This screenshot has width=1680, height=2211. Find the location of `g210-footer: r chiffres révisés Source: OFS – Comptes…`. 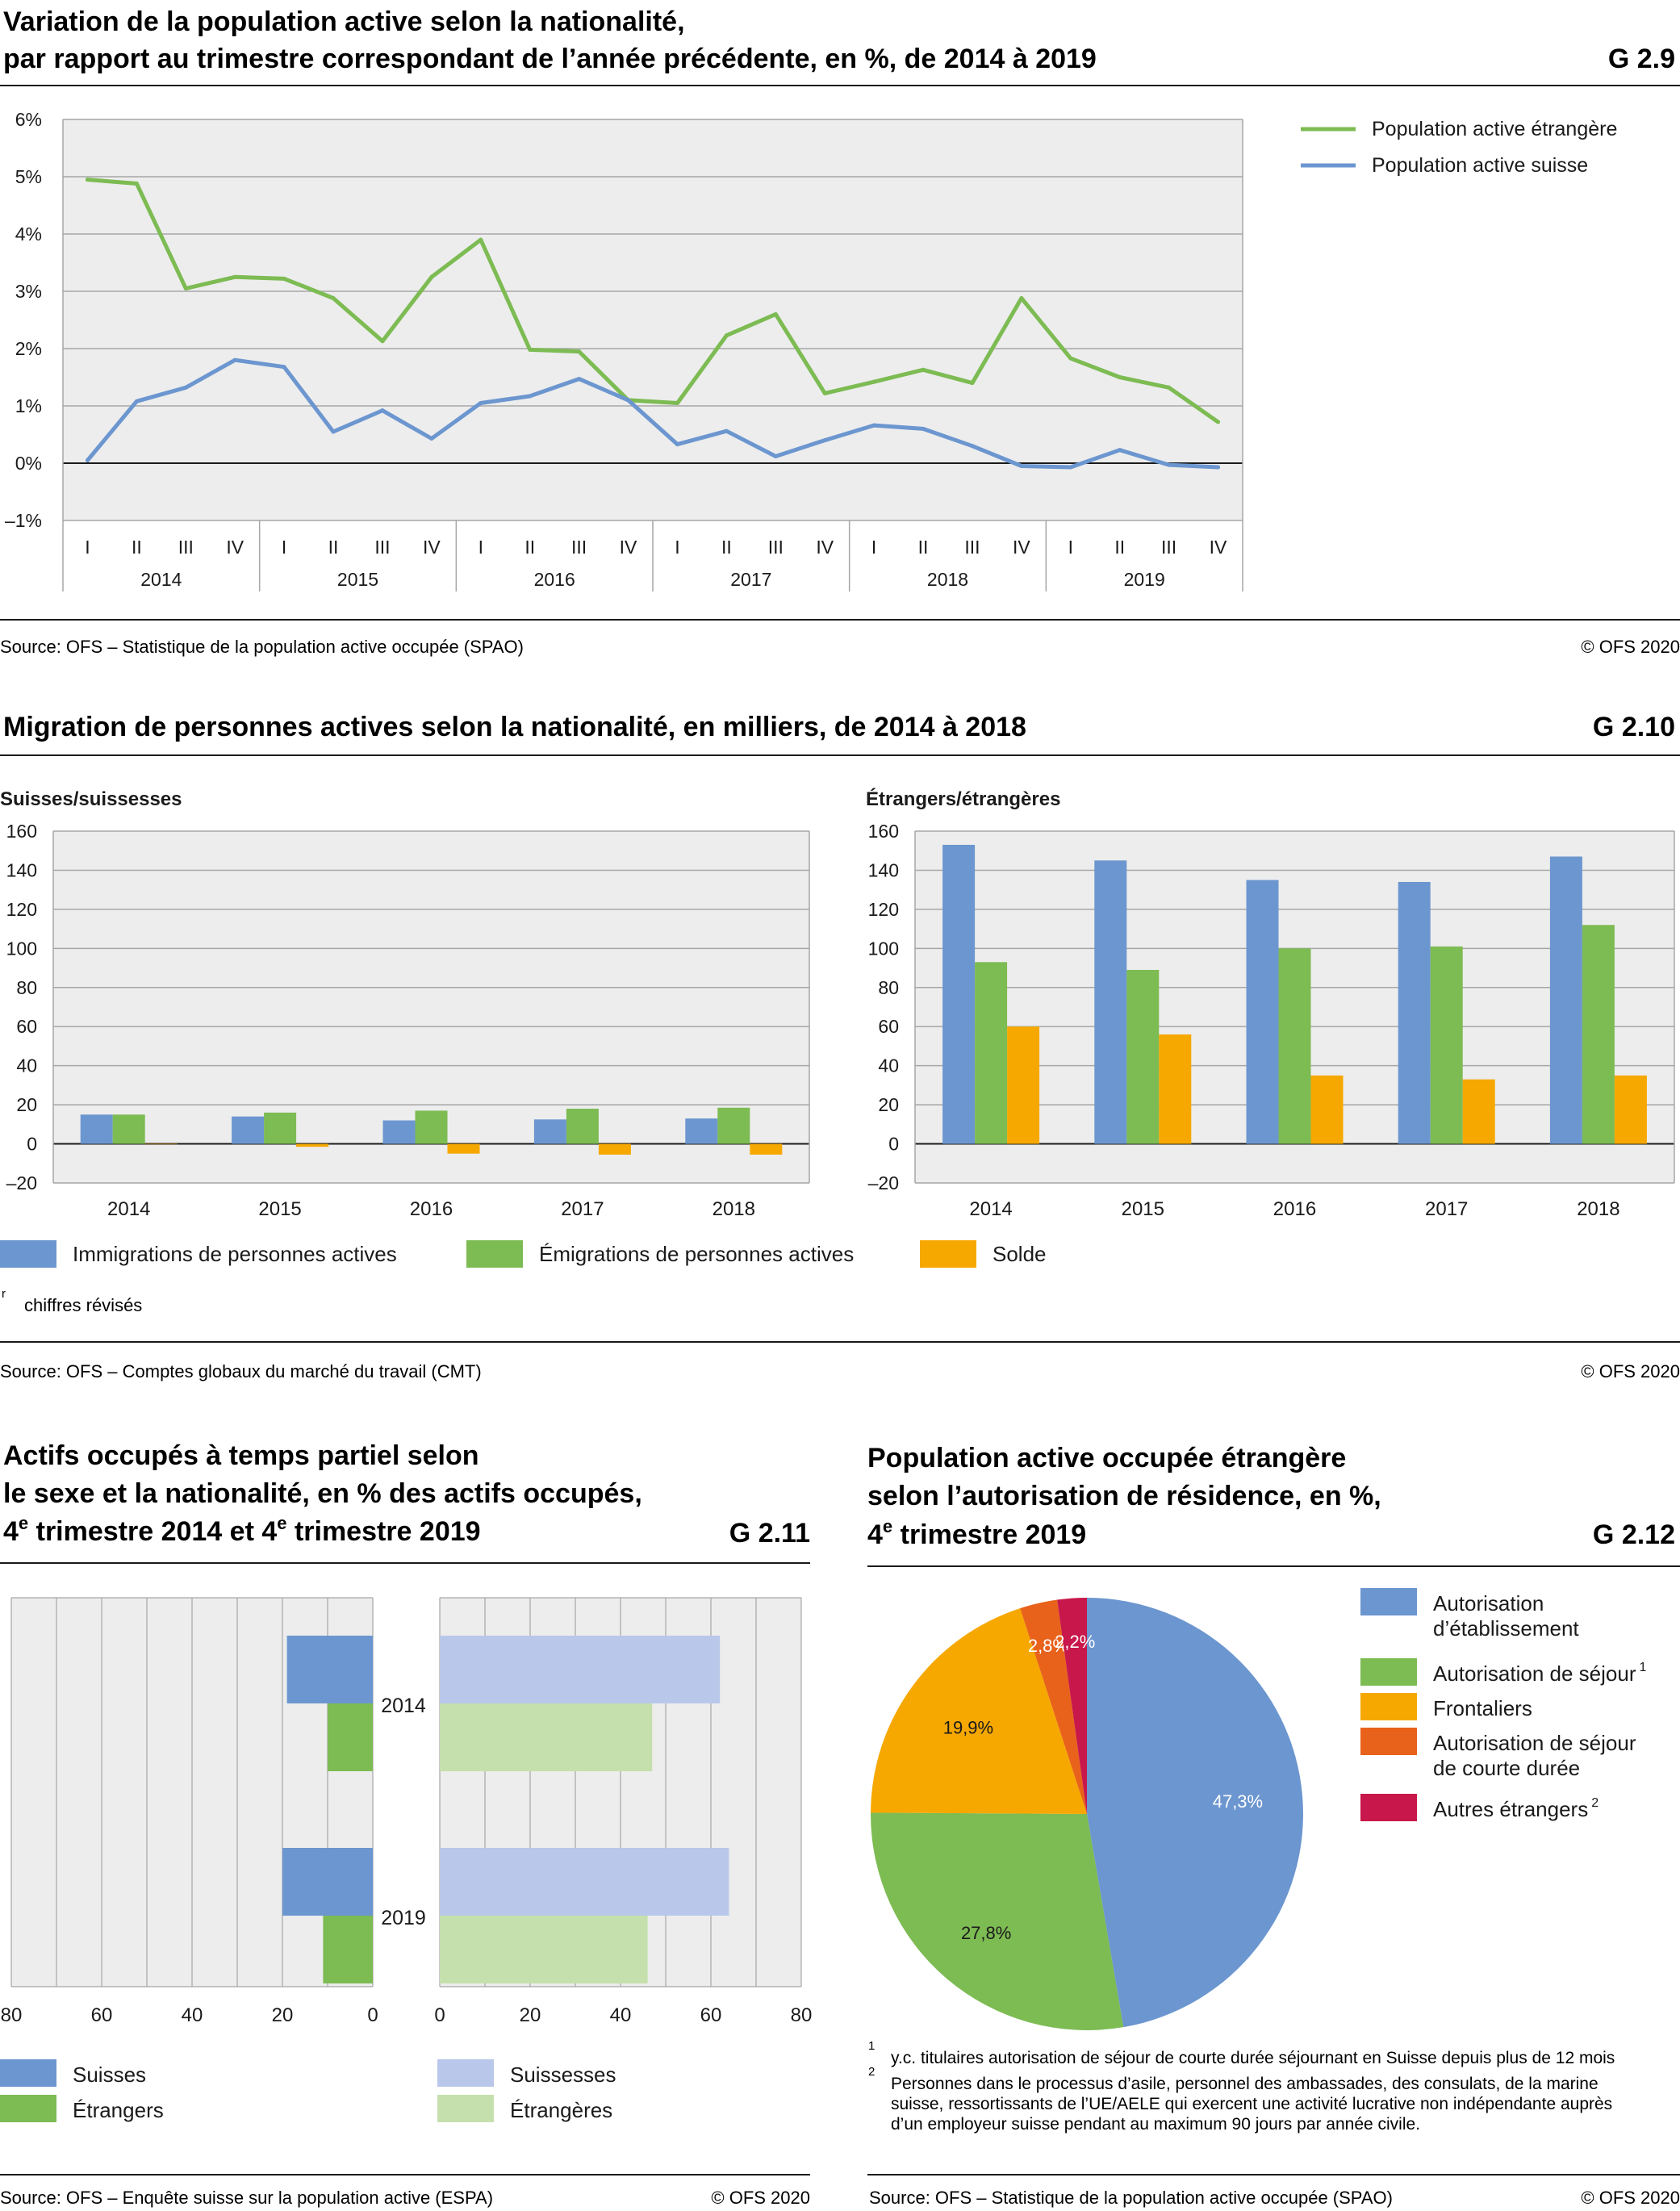

g210-footer: r chiffres révisés Source: OFS – Comptes… is located at coordinates (840, 1334).